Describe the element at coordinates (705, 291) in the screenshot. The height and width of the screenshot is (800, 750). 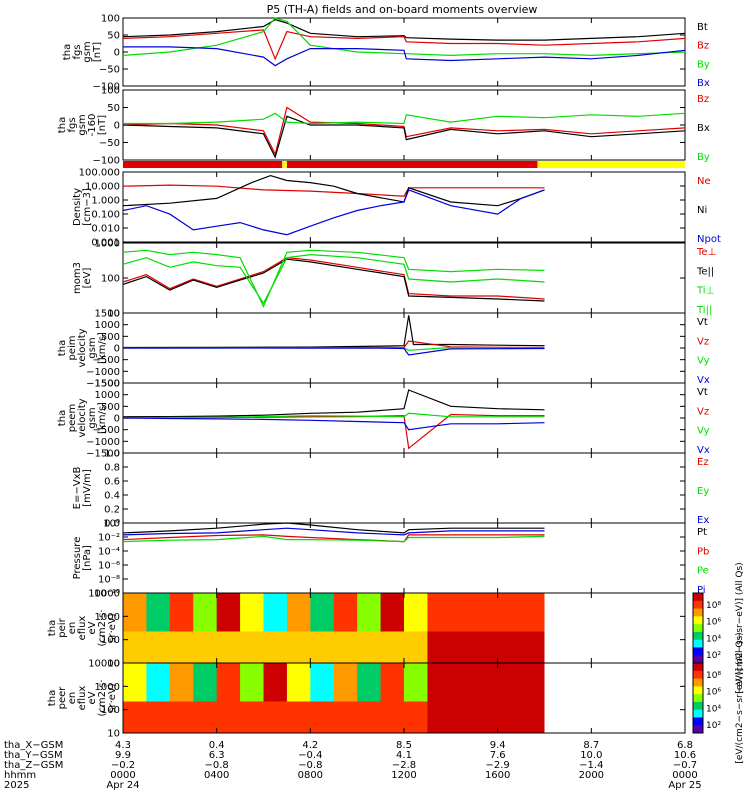
I see `legend-entry: Ti⊥` at that location.